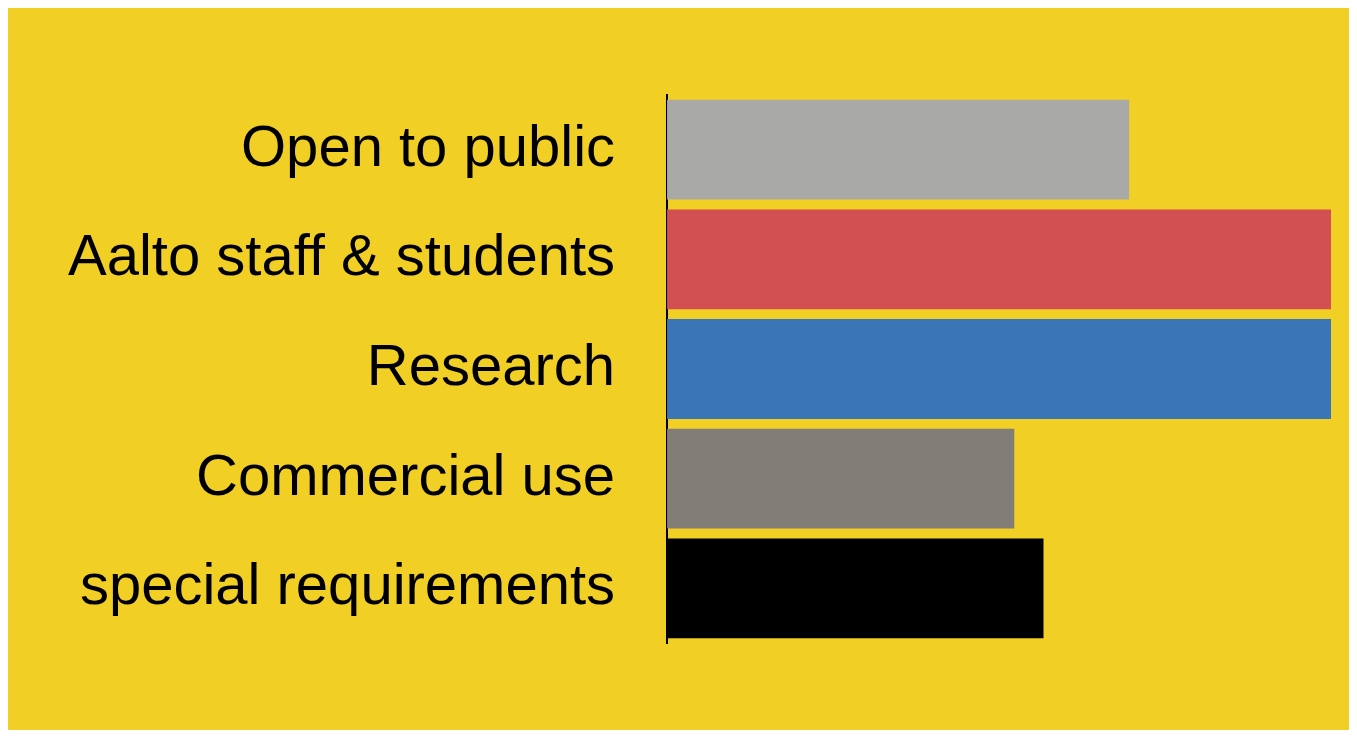 The width and height of the screenshot is (1357, 738). Describe the element at coordinates (491, 364) in the screenshot. I see `y-tick-label: Research` at that location.